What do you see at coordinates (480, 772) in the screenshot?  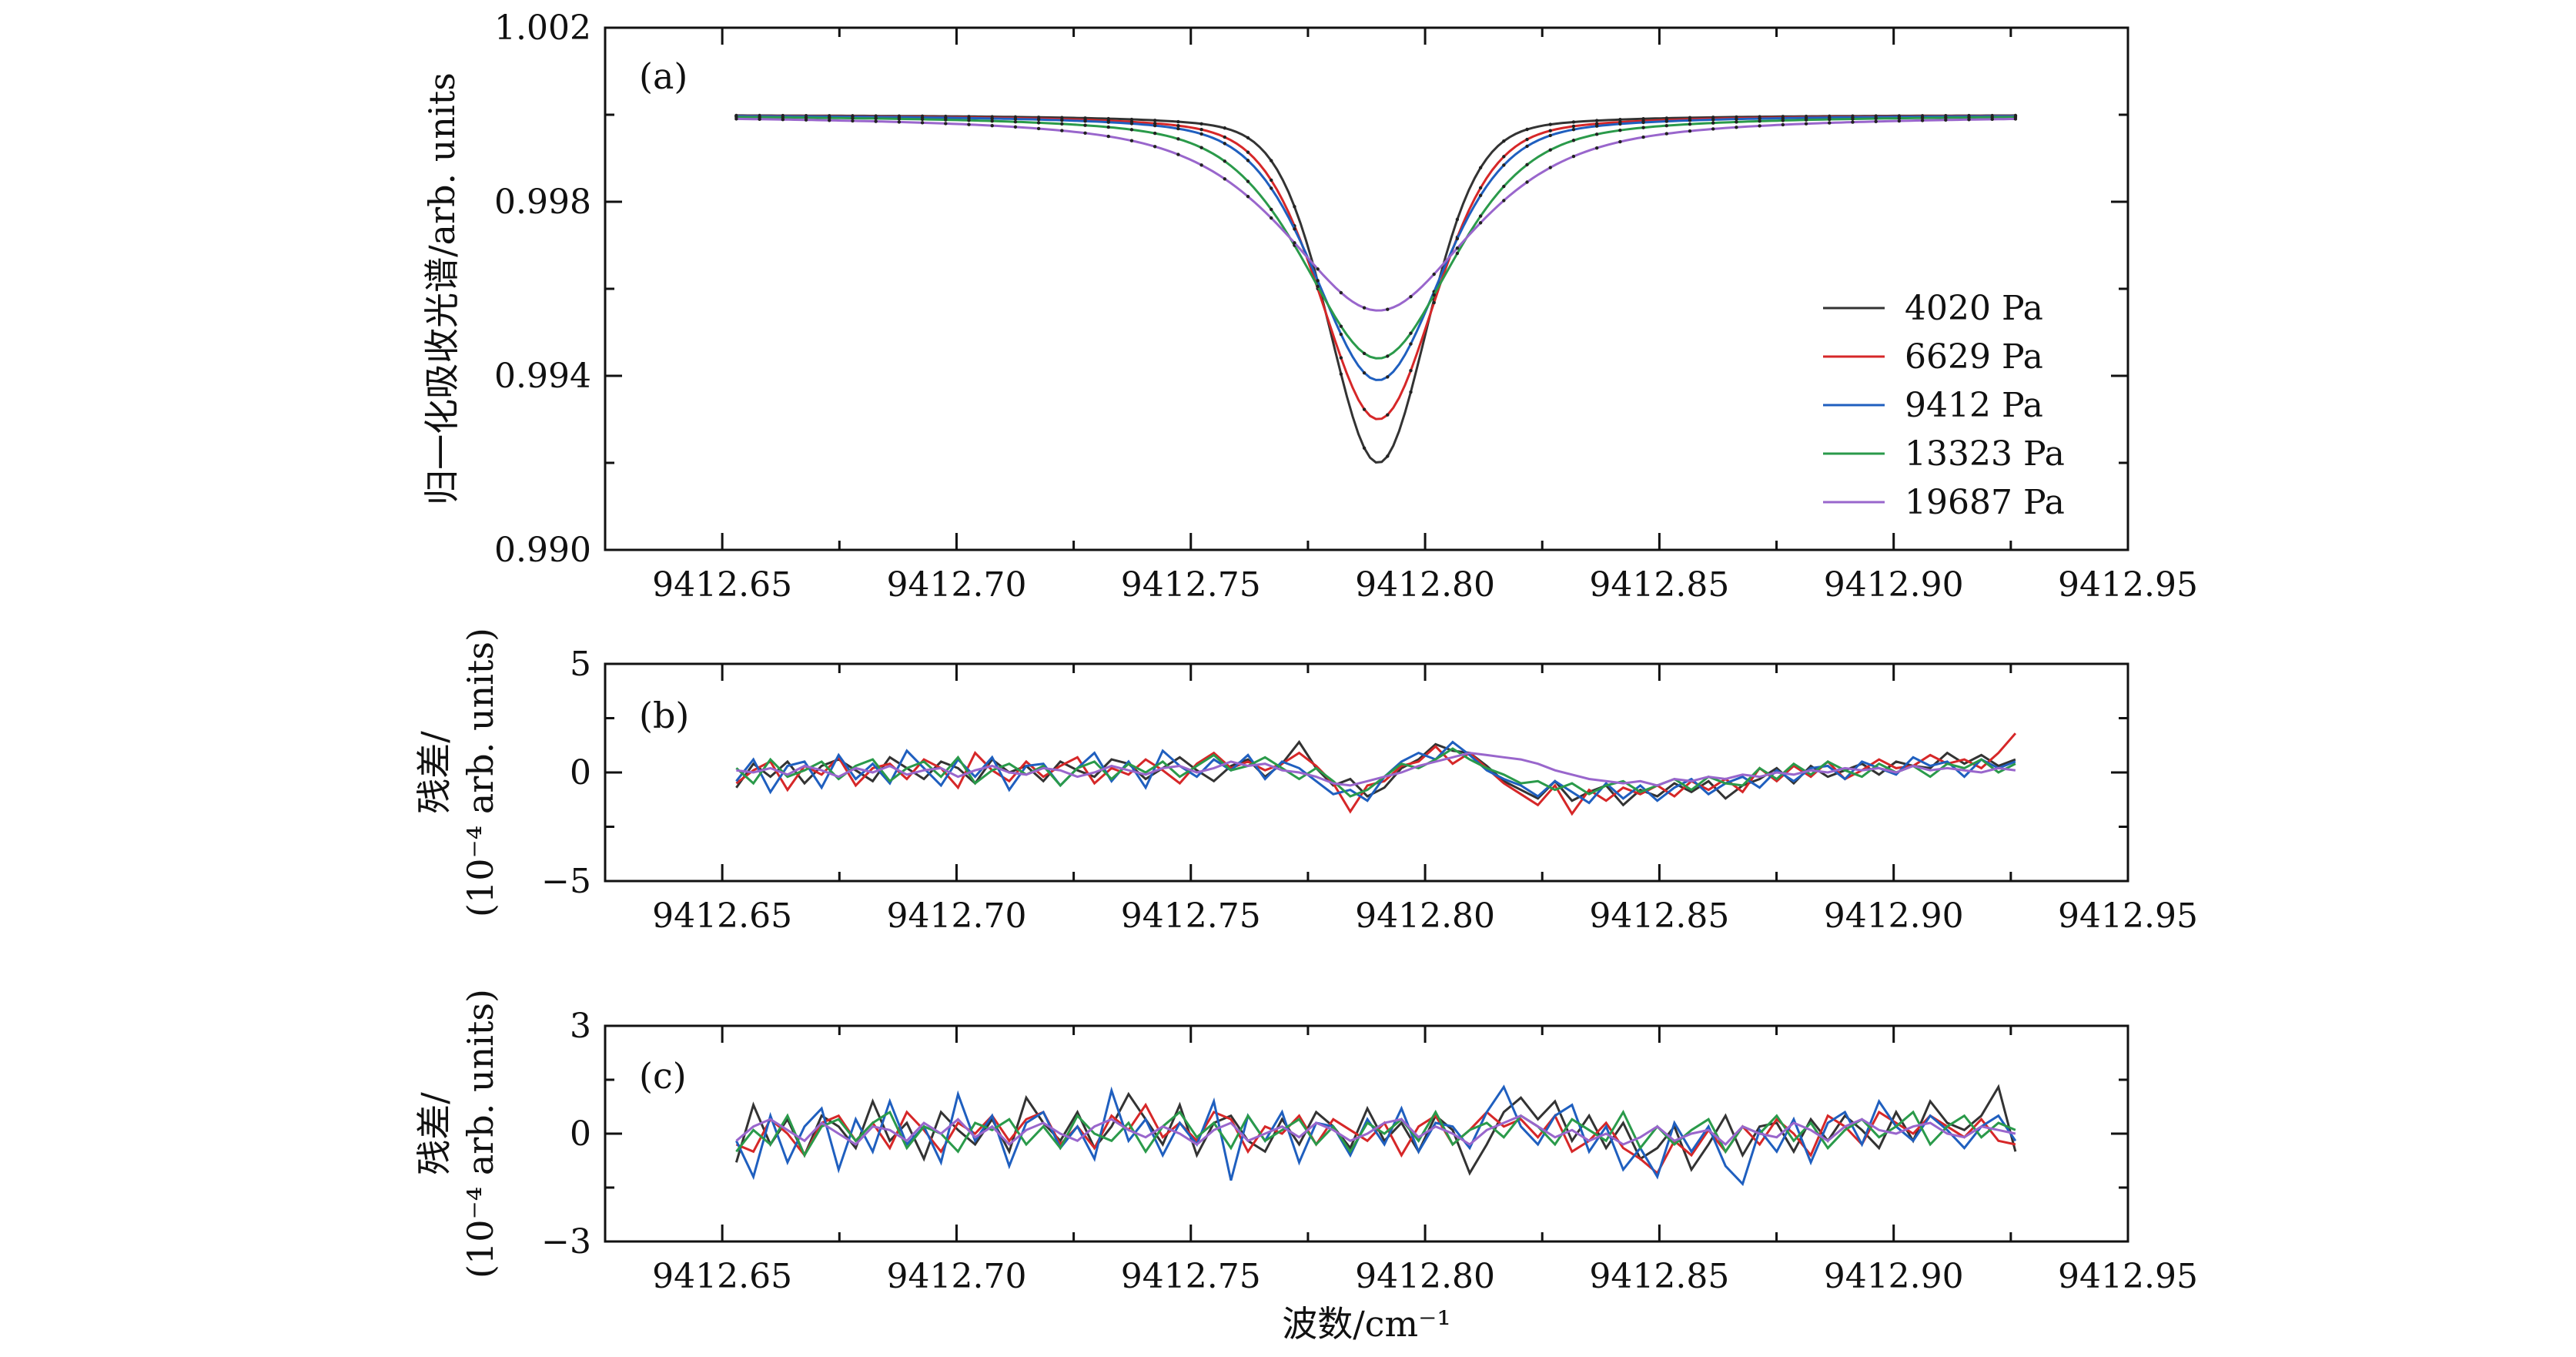 I see `panel-b-ylabel-line2: (10⁻⁴ arb. units)` at bounding box center [480, 772].